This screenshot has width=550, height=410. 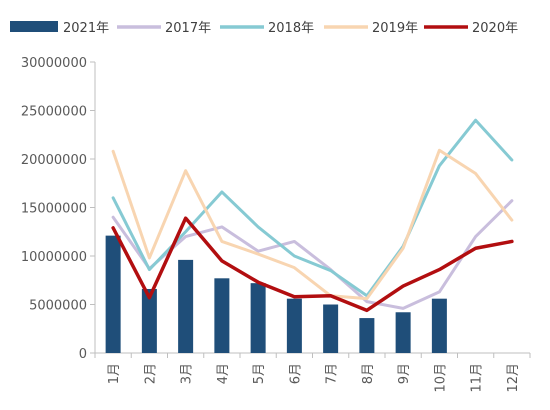 What do you see at coordinates (404, 373) in the screenshot?
I see `x-tick-label: 9月` at bounding box center [404, 373].